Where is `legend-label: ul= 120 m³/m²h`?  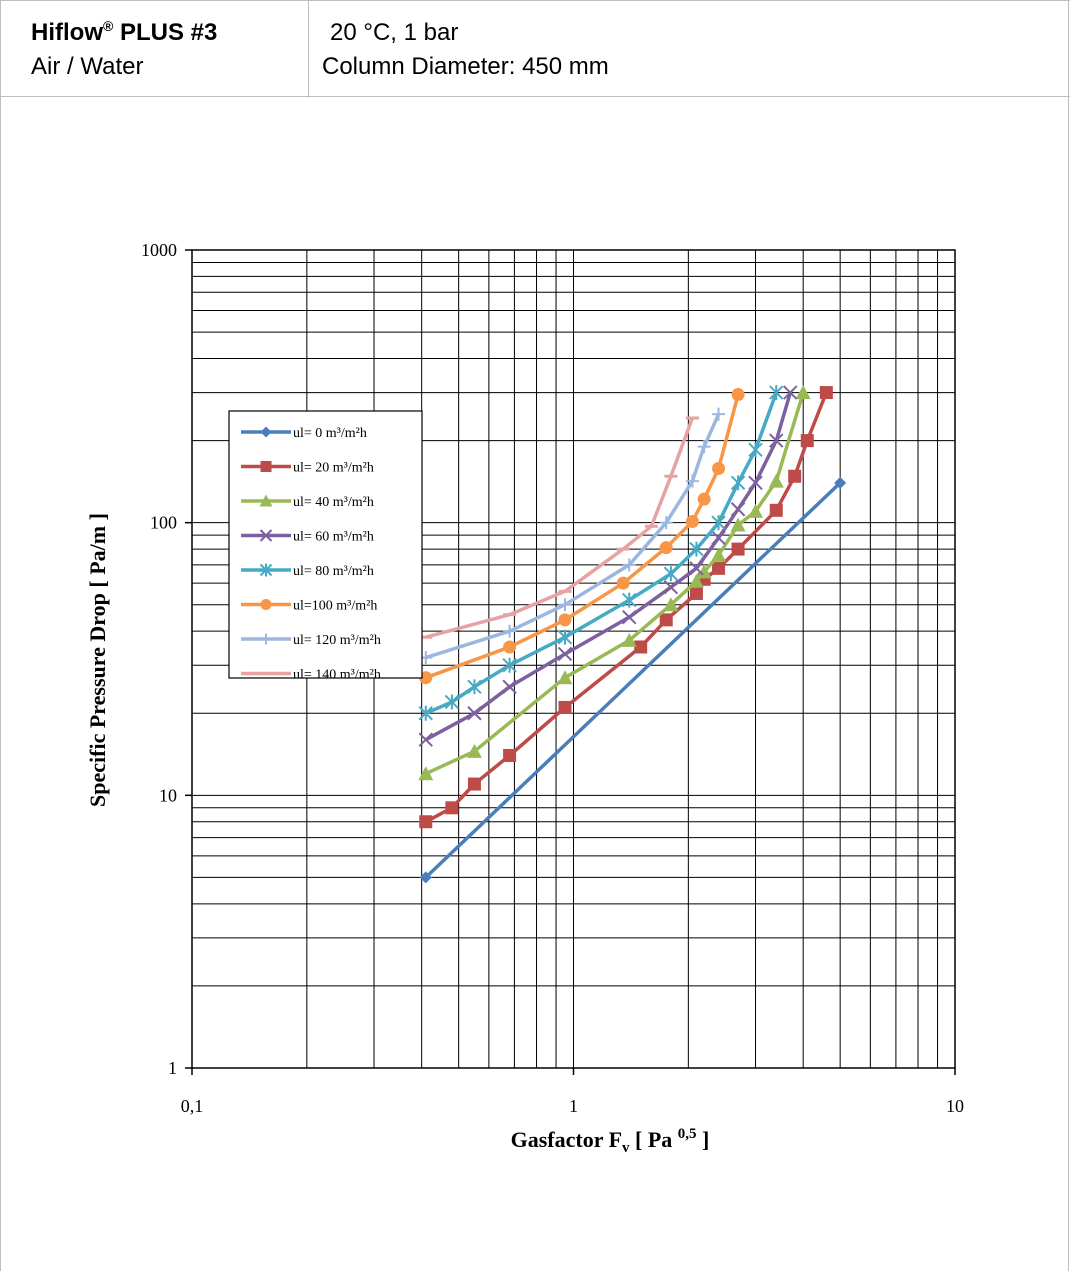 legend-label: ul= 120 m³/m²h is located at coordinates (337, 640).